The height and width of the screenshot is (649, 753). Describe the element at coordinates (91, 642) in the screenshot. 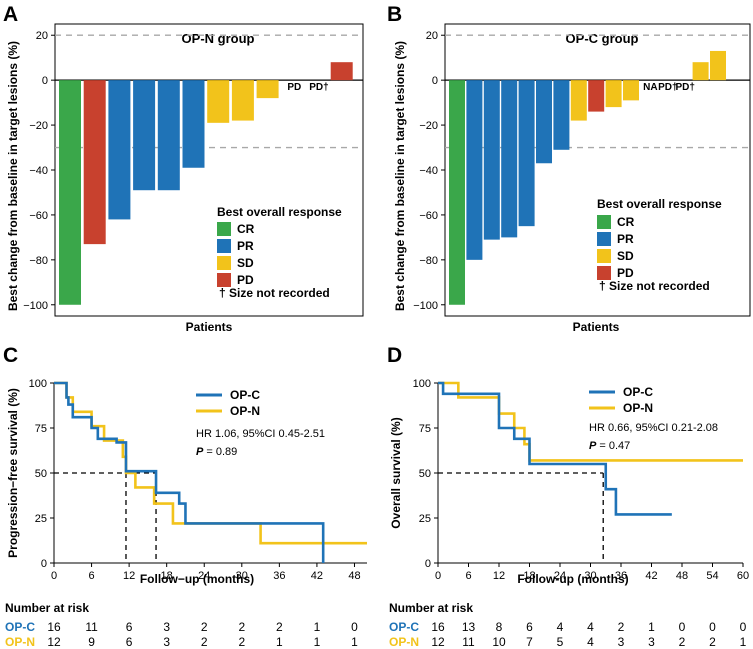

I see `risk-number: 9` at that location.